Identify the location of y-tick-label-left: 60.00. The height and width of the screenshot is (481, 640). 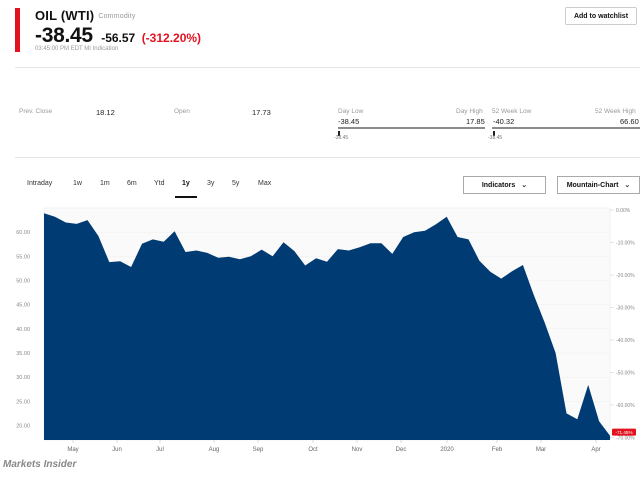
(23, 233).